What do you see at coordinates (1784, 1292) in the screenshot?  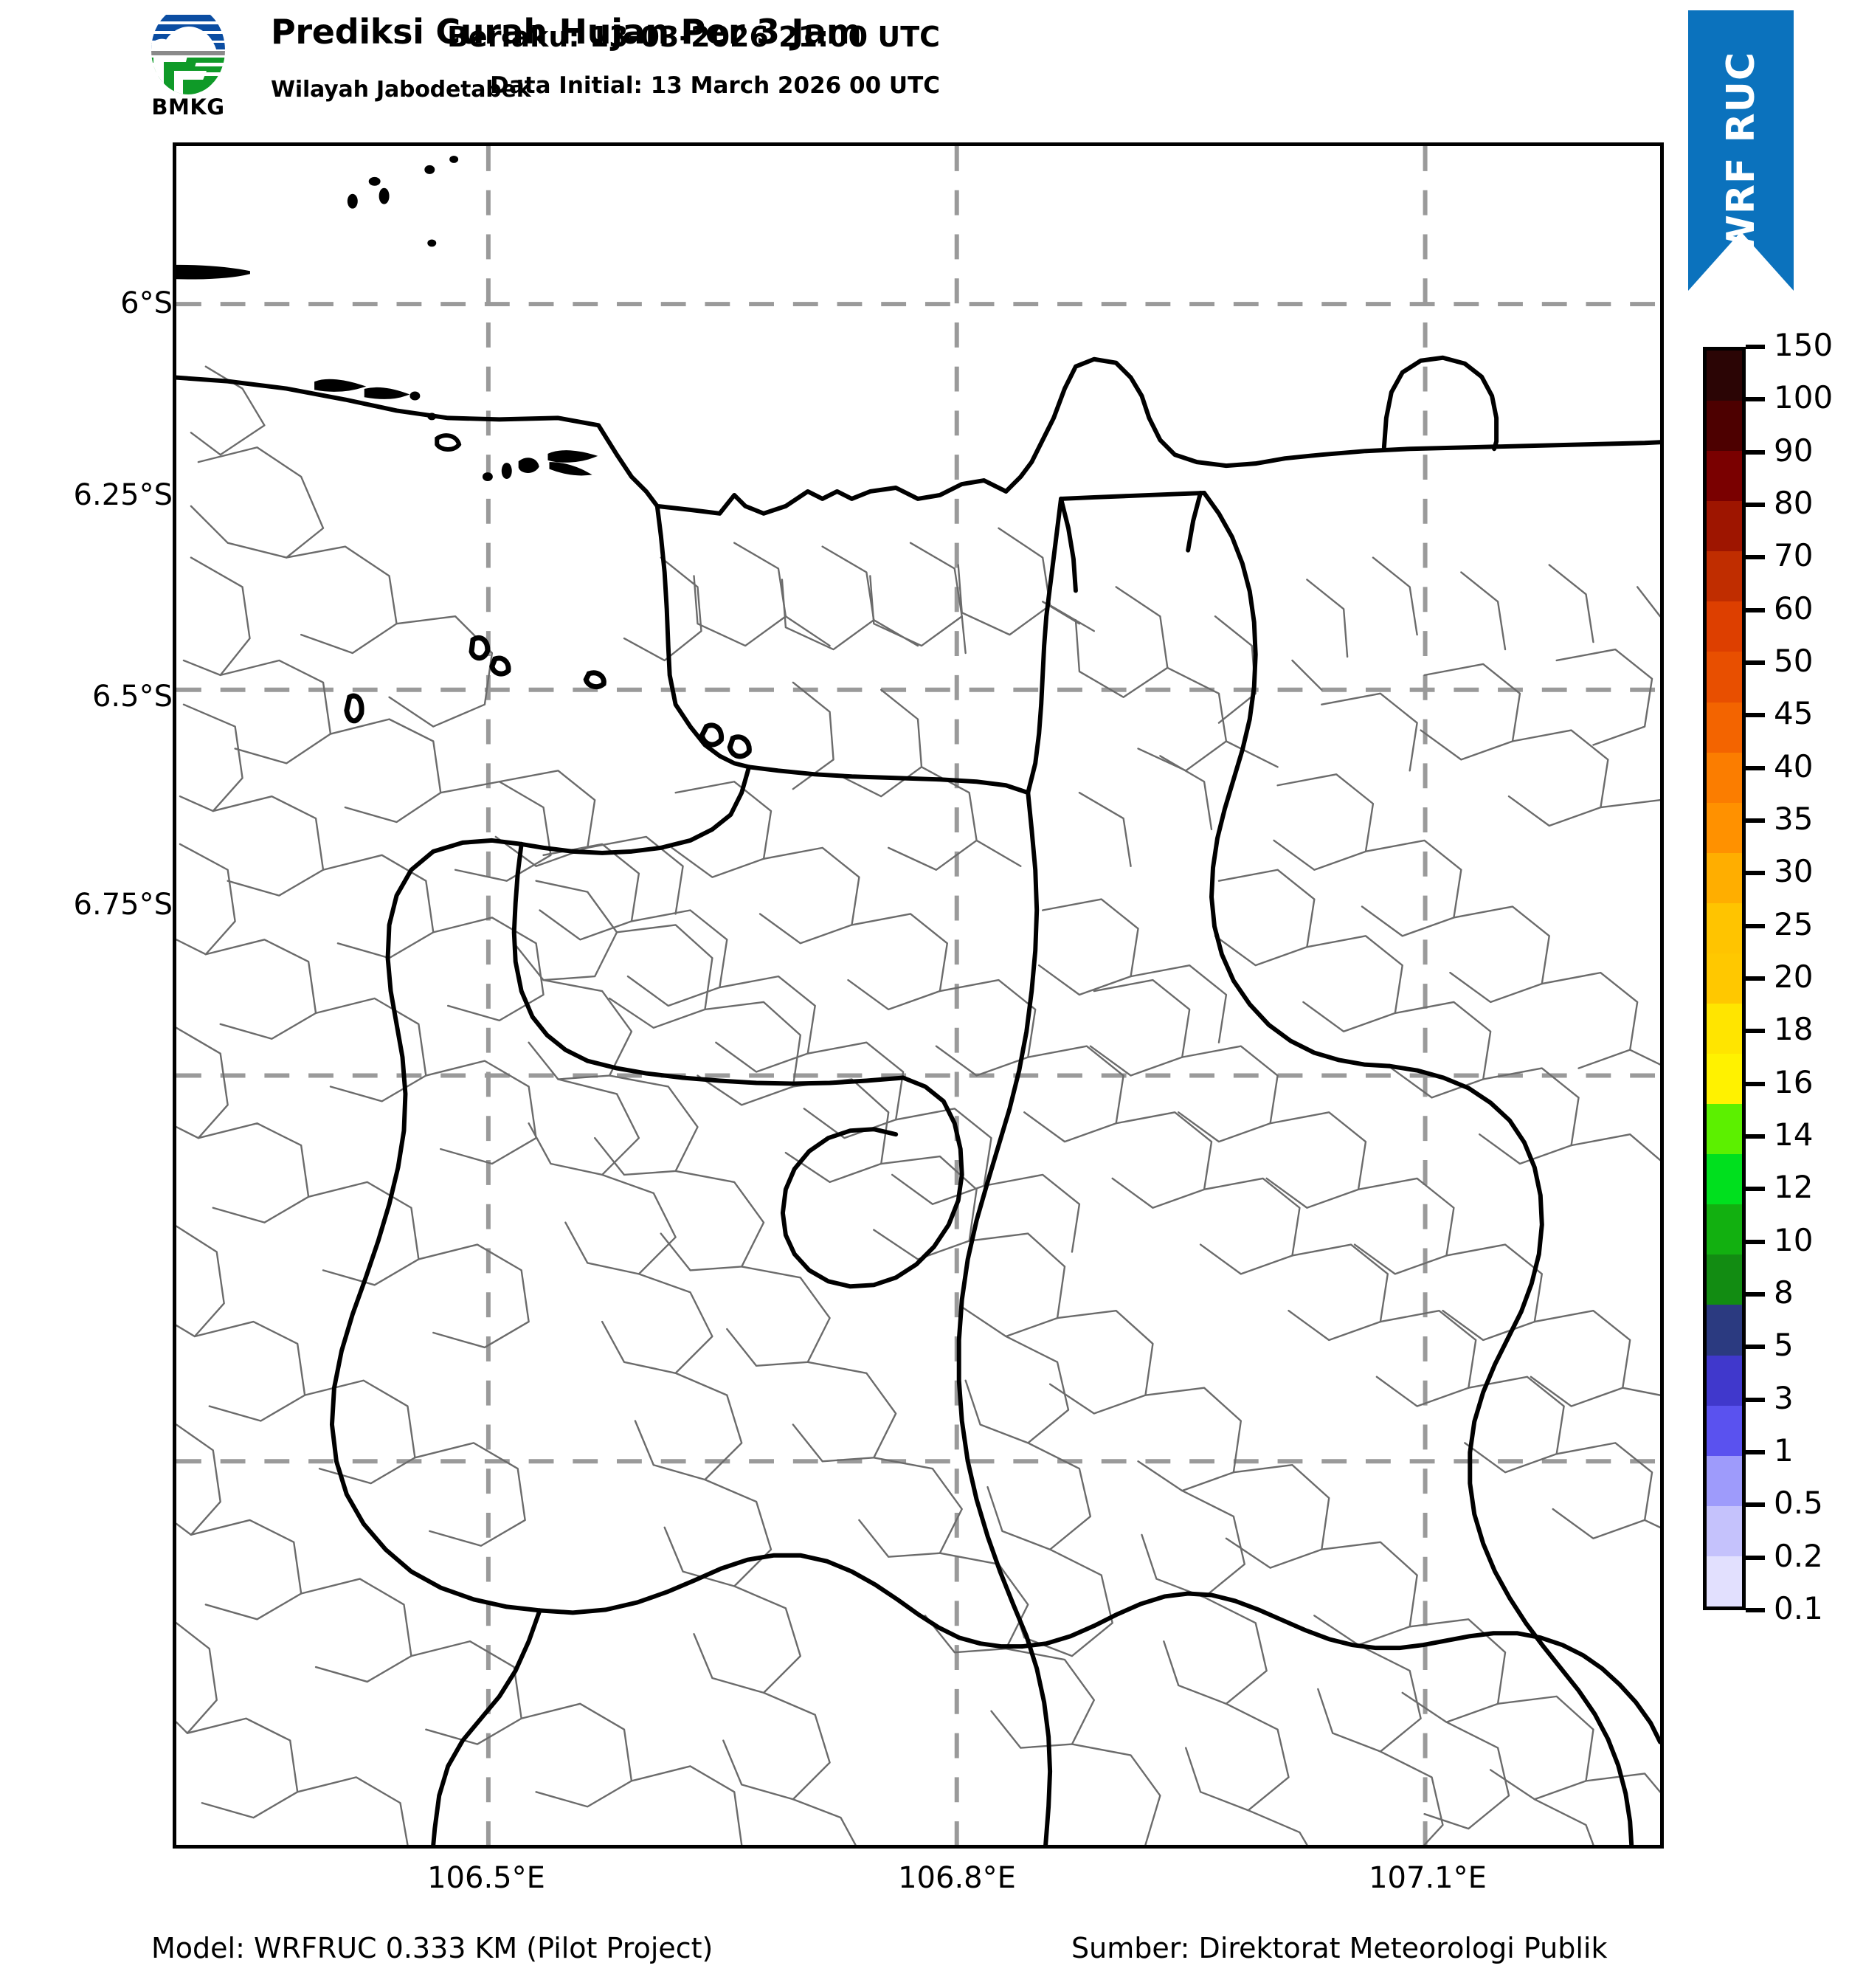 I see `colorbar-tick-text: 8` at bounding box center [1784, 1292].